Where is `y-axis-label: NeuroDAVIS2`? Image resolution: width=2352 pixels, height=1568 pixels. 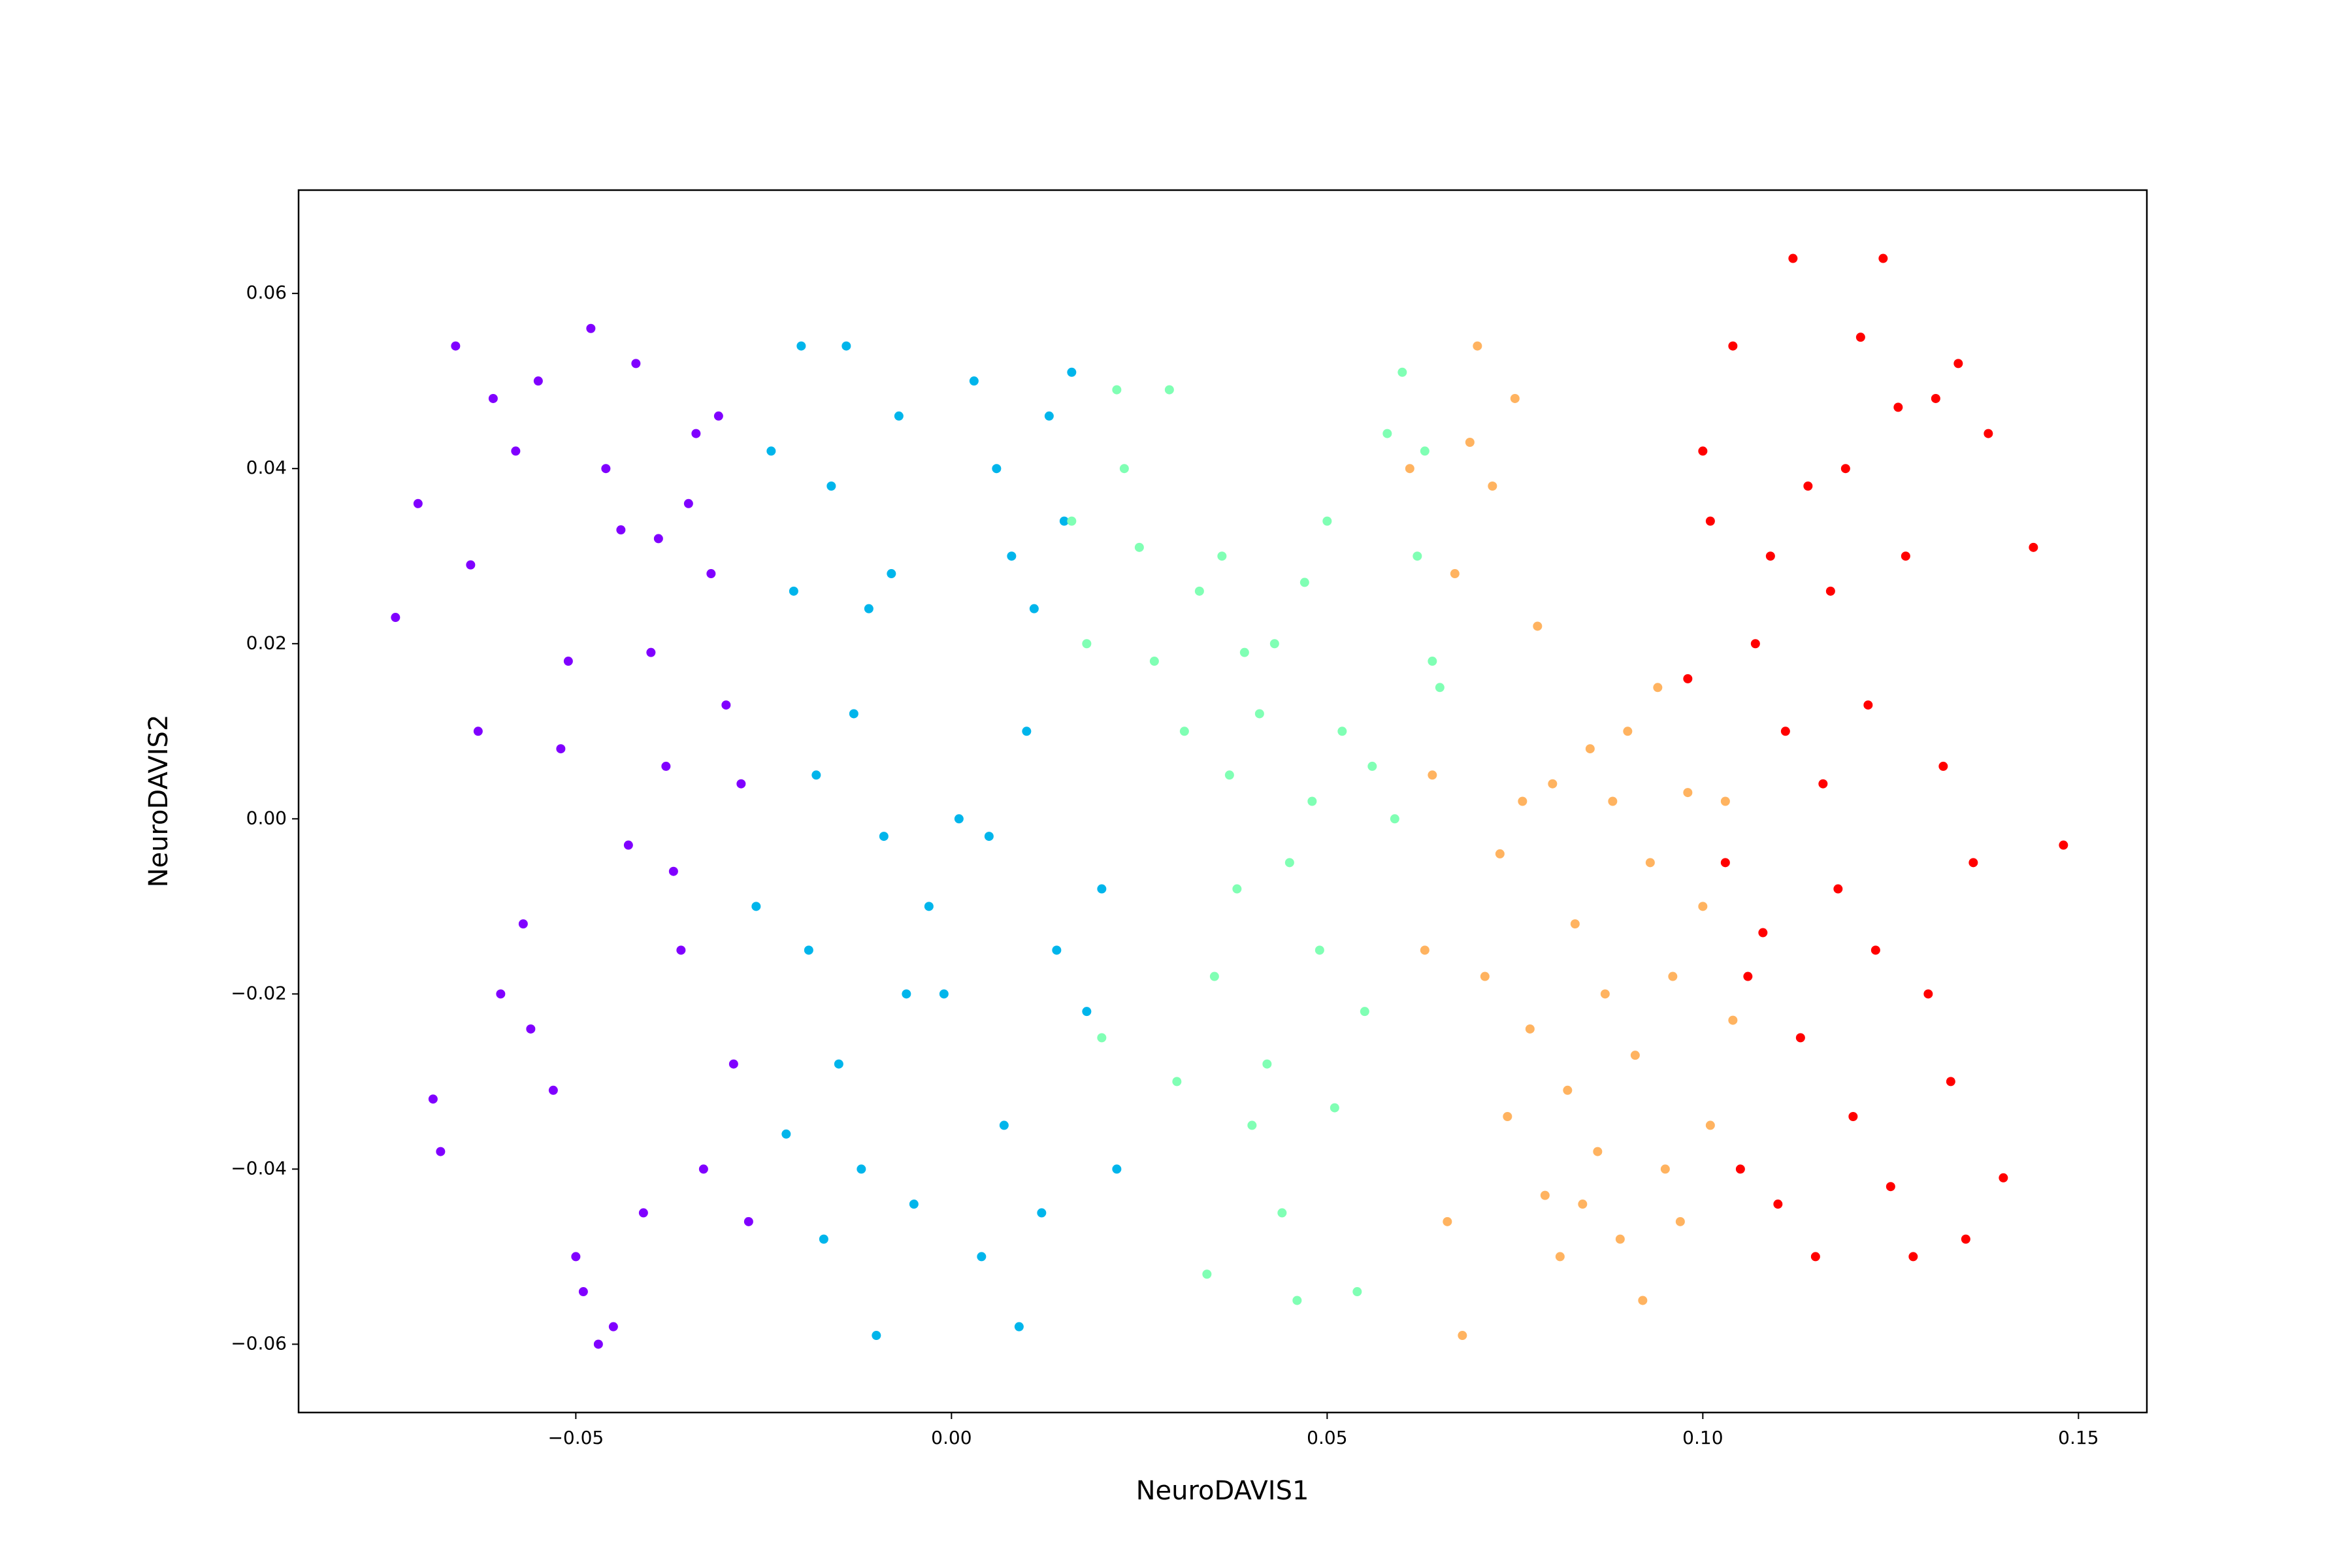 y-axis-label: NeuroDAVIS2 is located at coordinates (159, 801).